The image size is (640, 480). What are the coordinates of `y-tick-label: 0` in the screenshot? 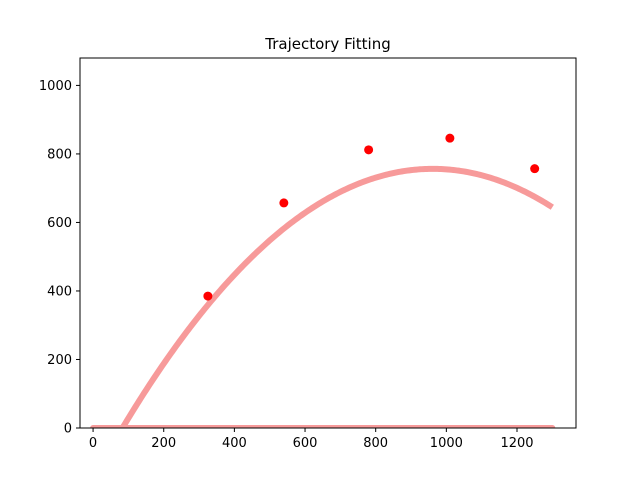 It's located at (68, 429).